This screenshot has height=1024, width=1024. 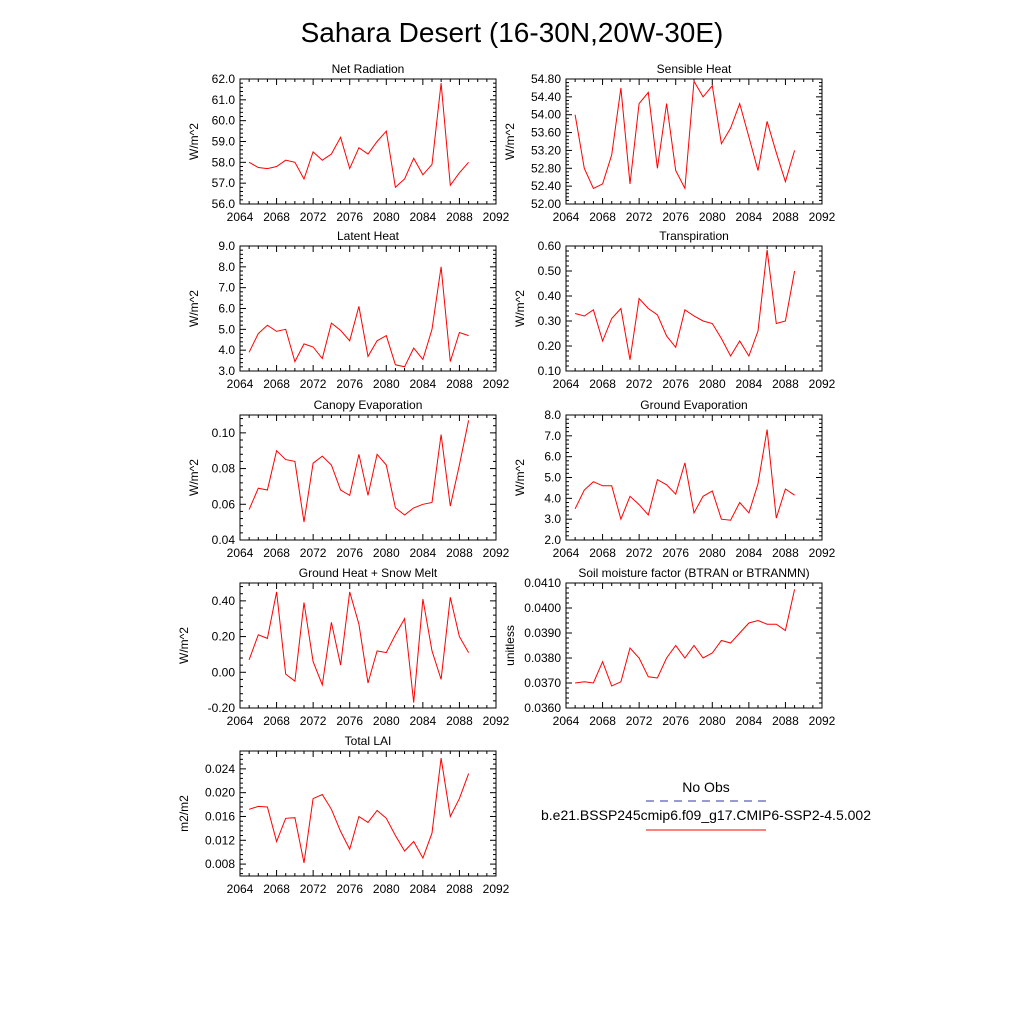 I want to click on y-tick-label: 59.0, so click(x=224, y=142).